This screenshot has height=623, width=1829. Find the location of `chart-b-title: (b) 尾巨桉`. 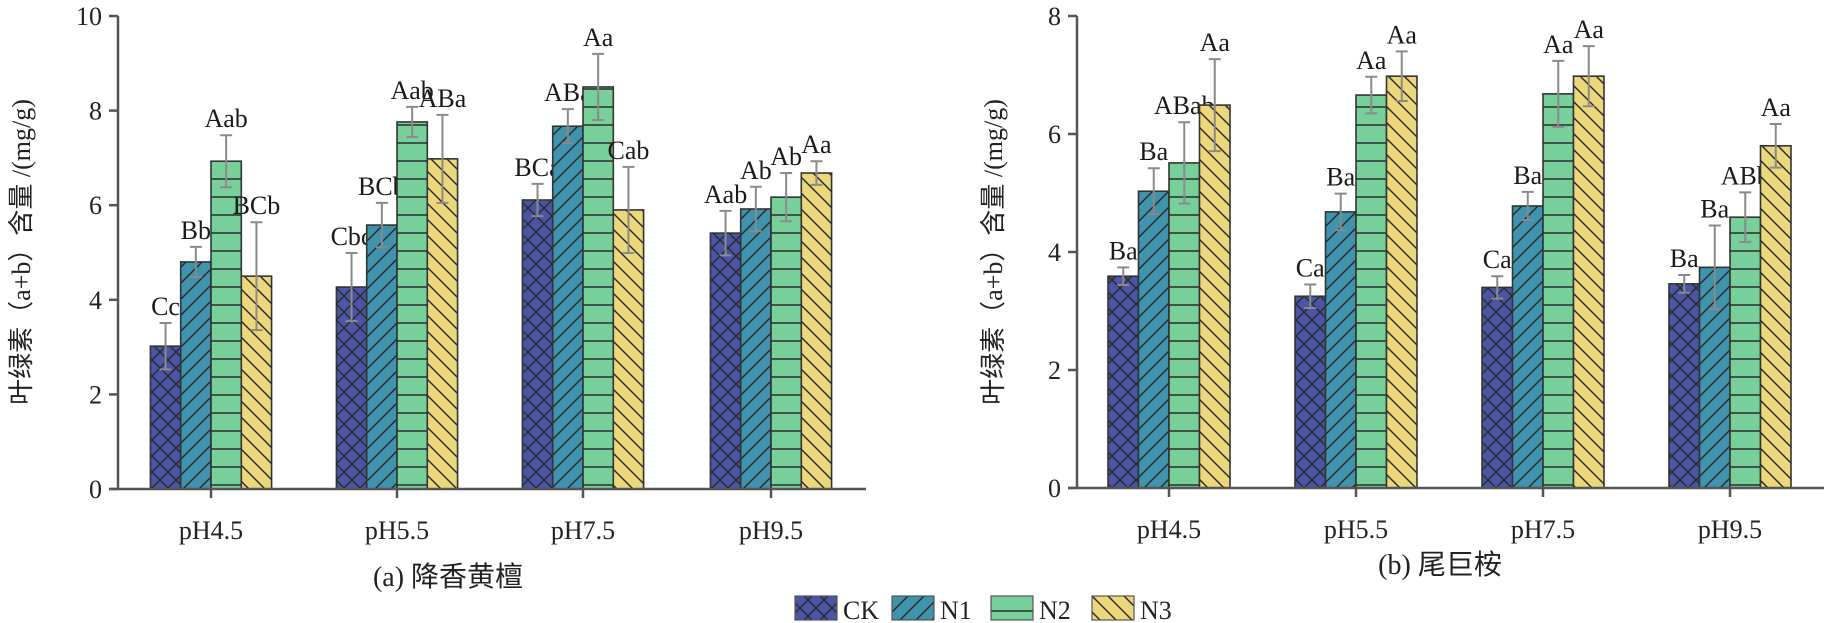

chart-b-title: (b) 尾巨桉 is located at coordinates (1440, 565).